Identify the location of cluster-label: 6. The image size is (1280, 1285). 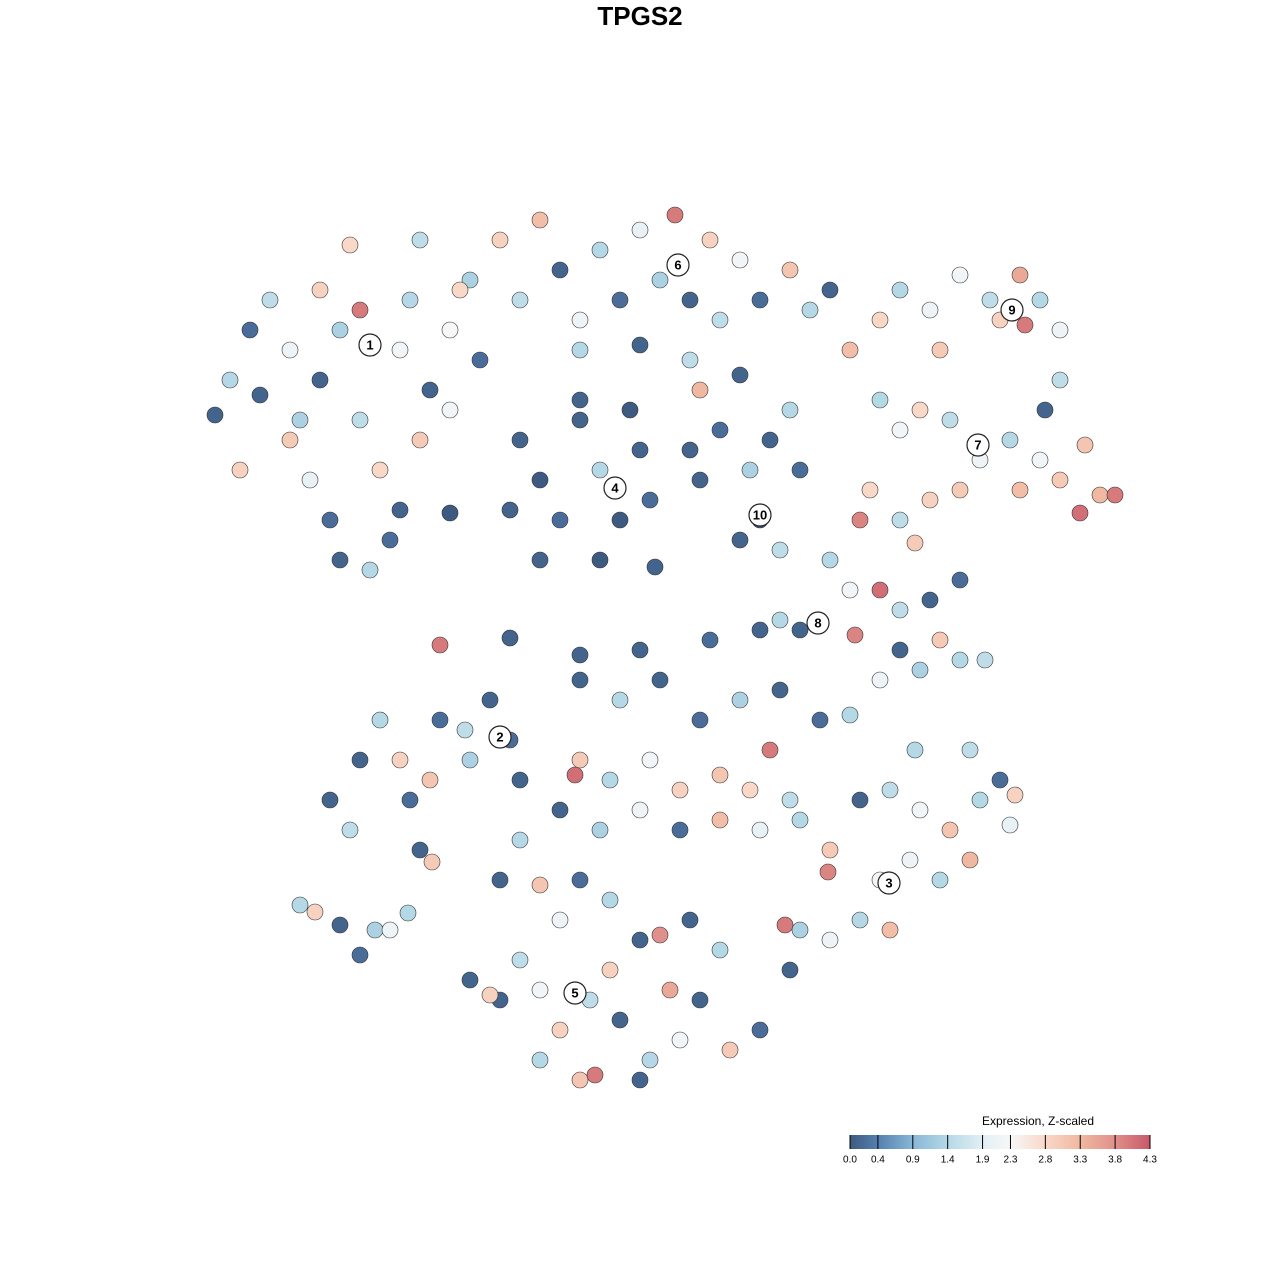
(677, 264).